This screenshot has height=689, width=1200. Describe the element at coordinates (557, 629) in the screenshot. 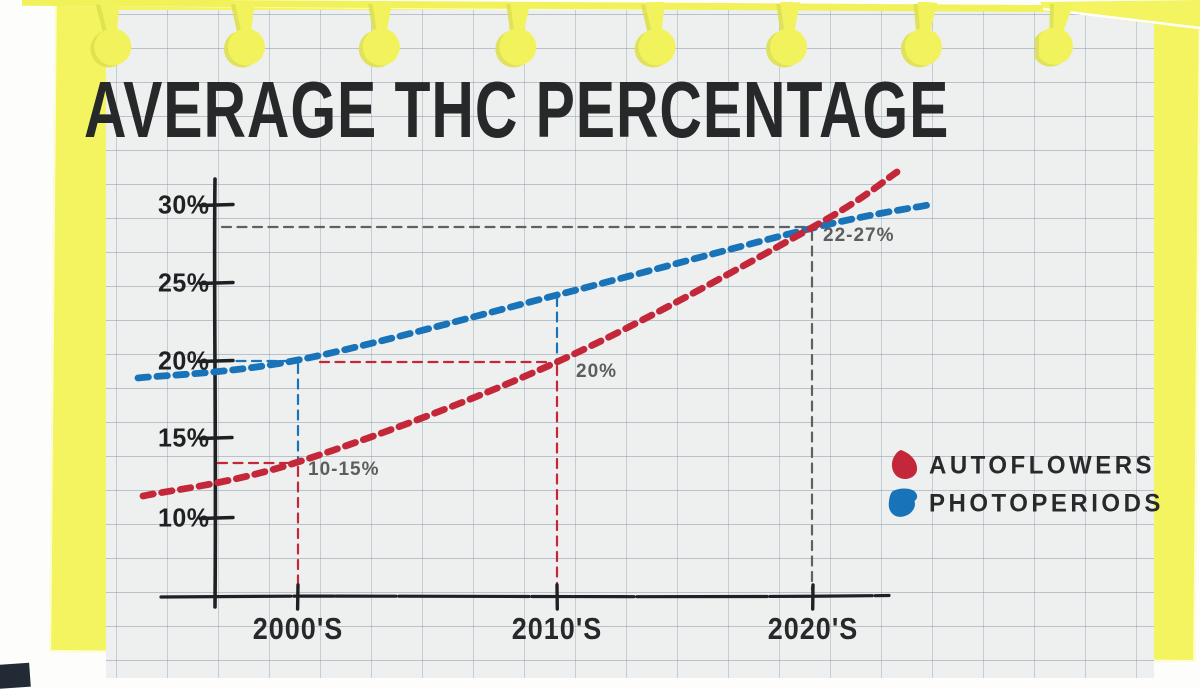

I see `x-tick-label-2010s: 2010'S` at that location.